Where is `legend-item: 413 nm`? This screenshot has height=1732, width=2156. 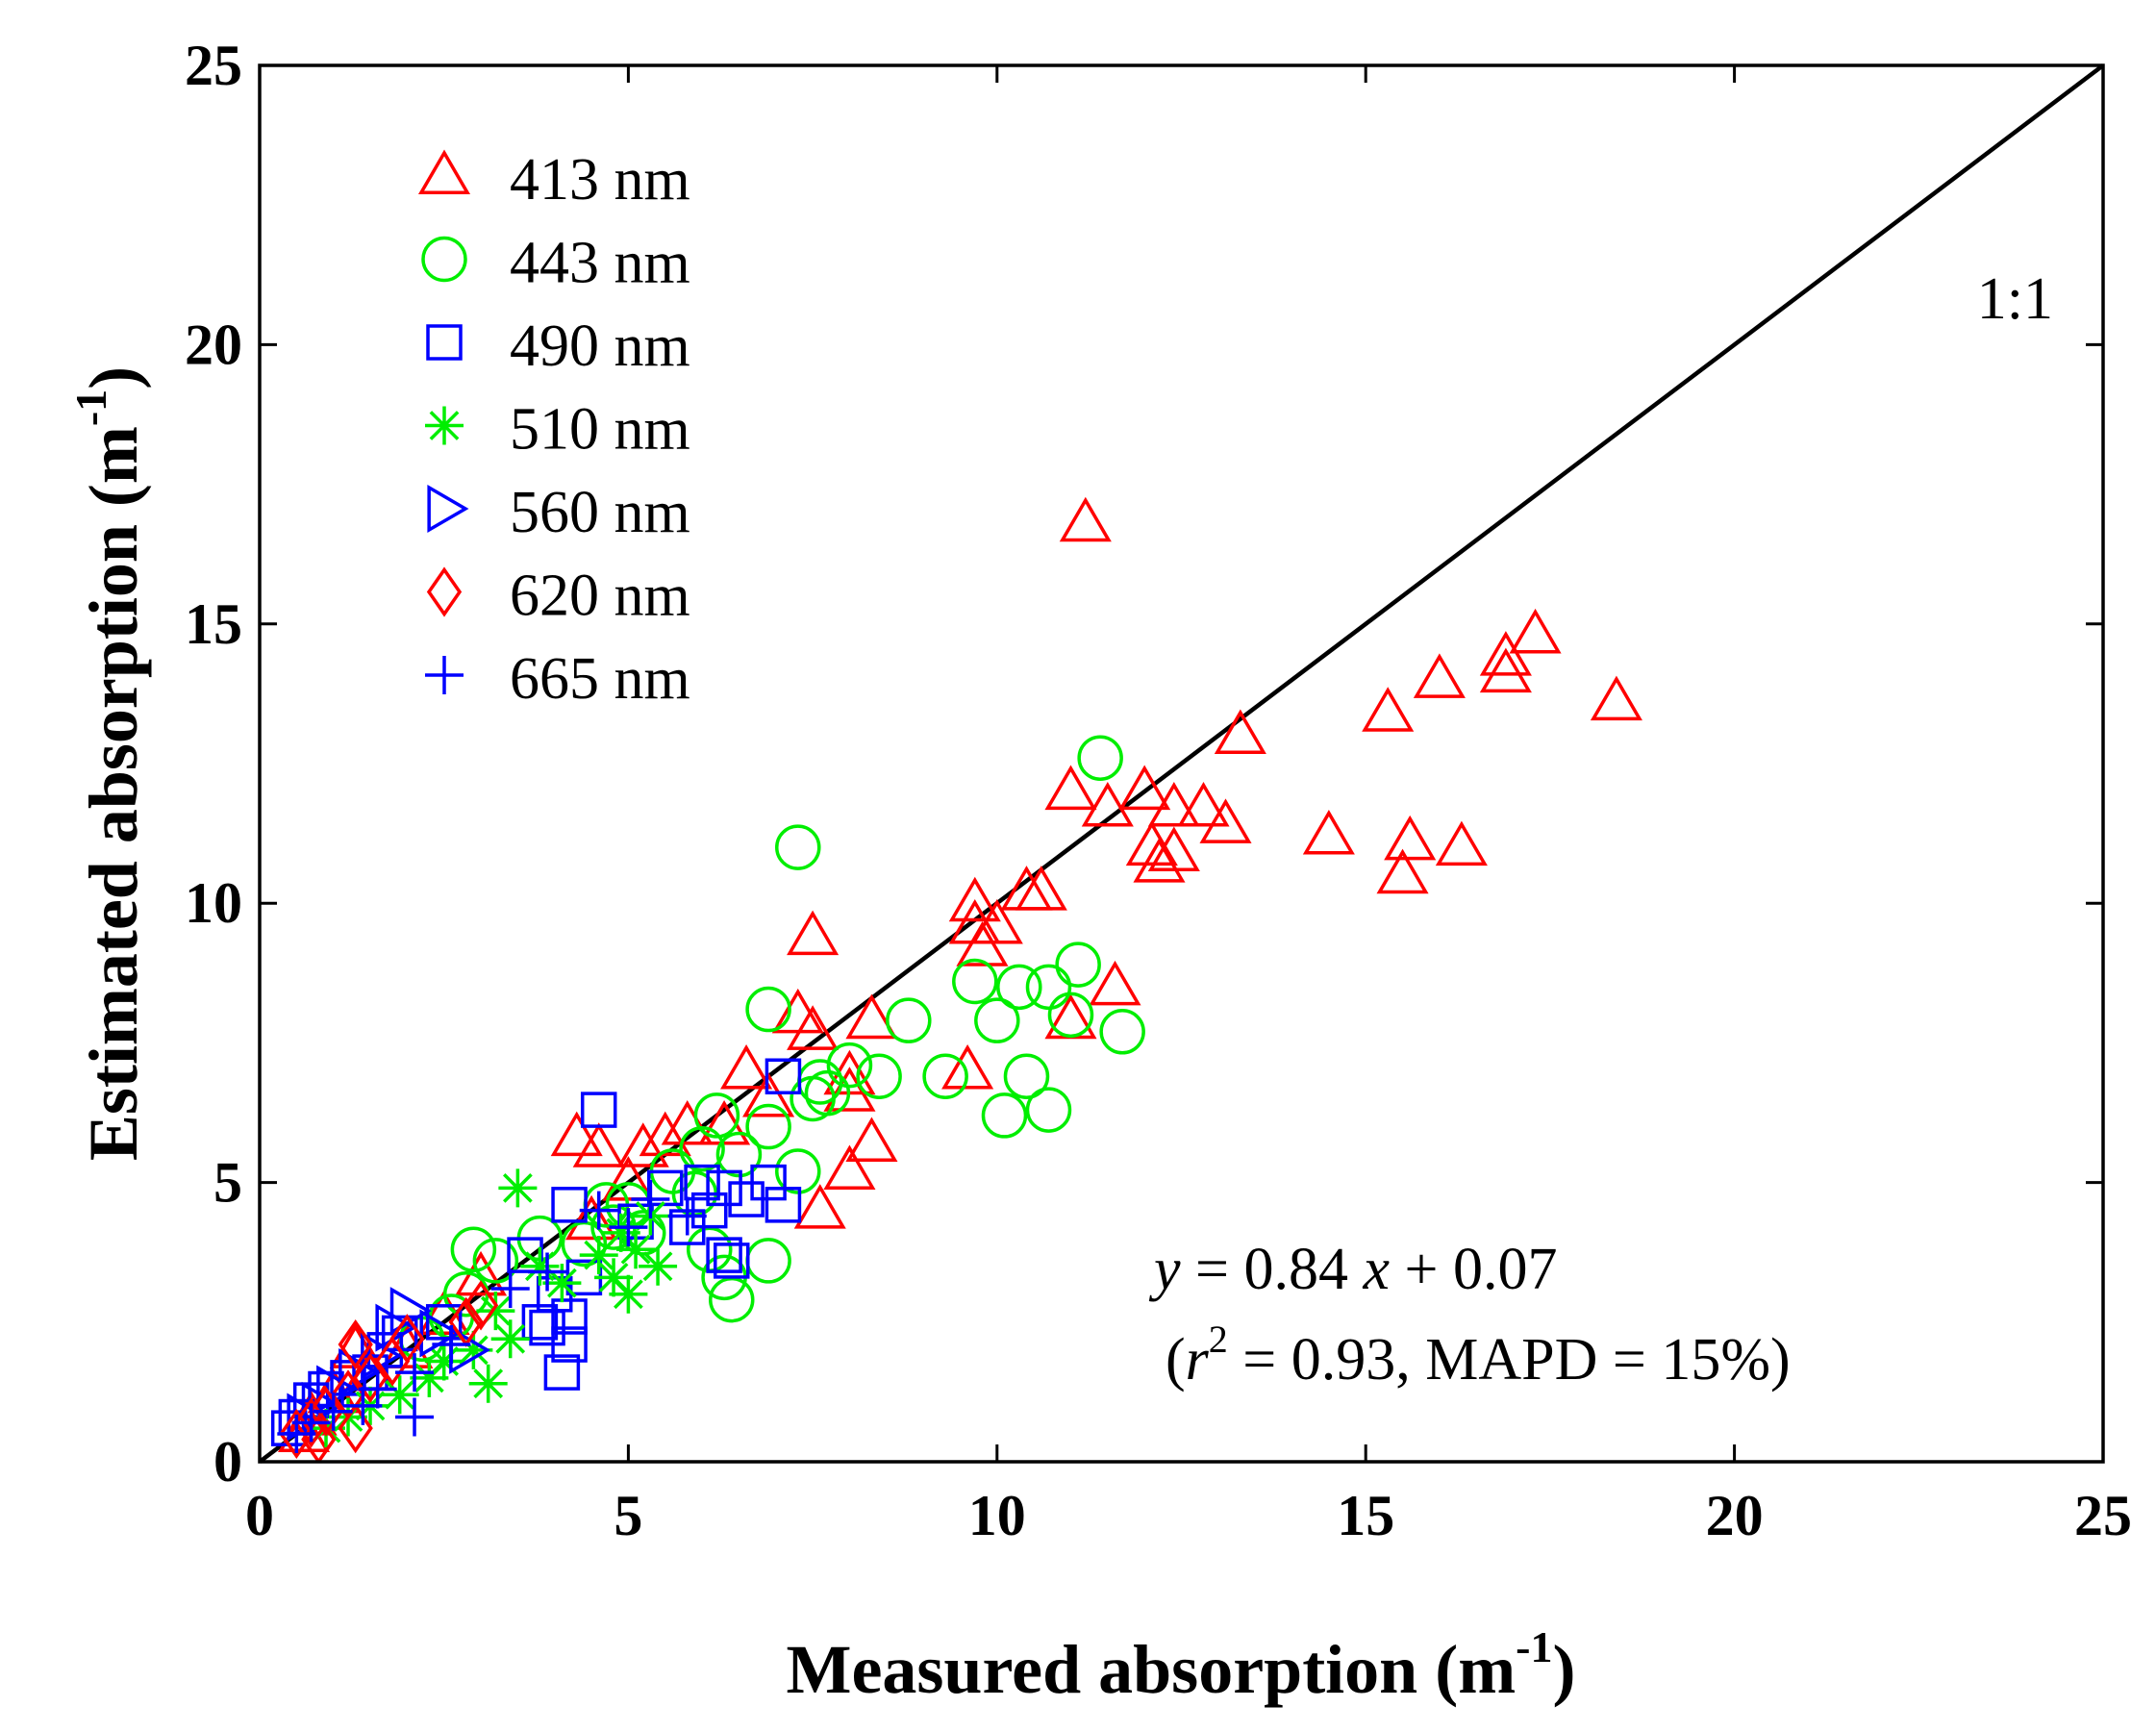 legend-item: 413 nm is located at coordinates (553, 180).